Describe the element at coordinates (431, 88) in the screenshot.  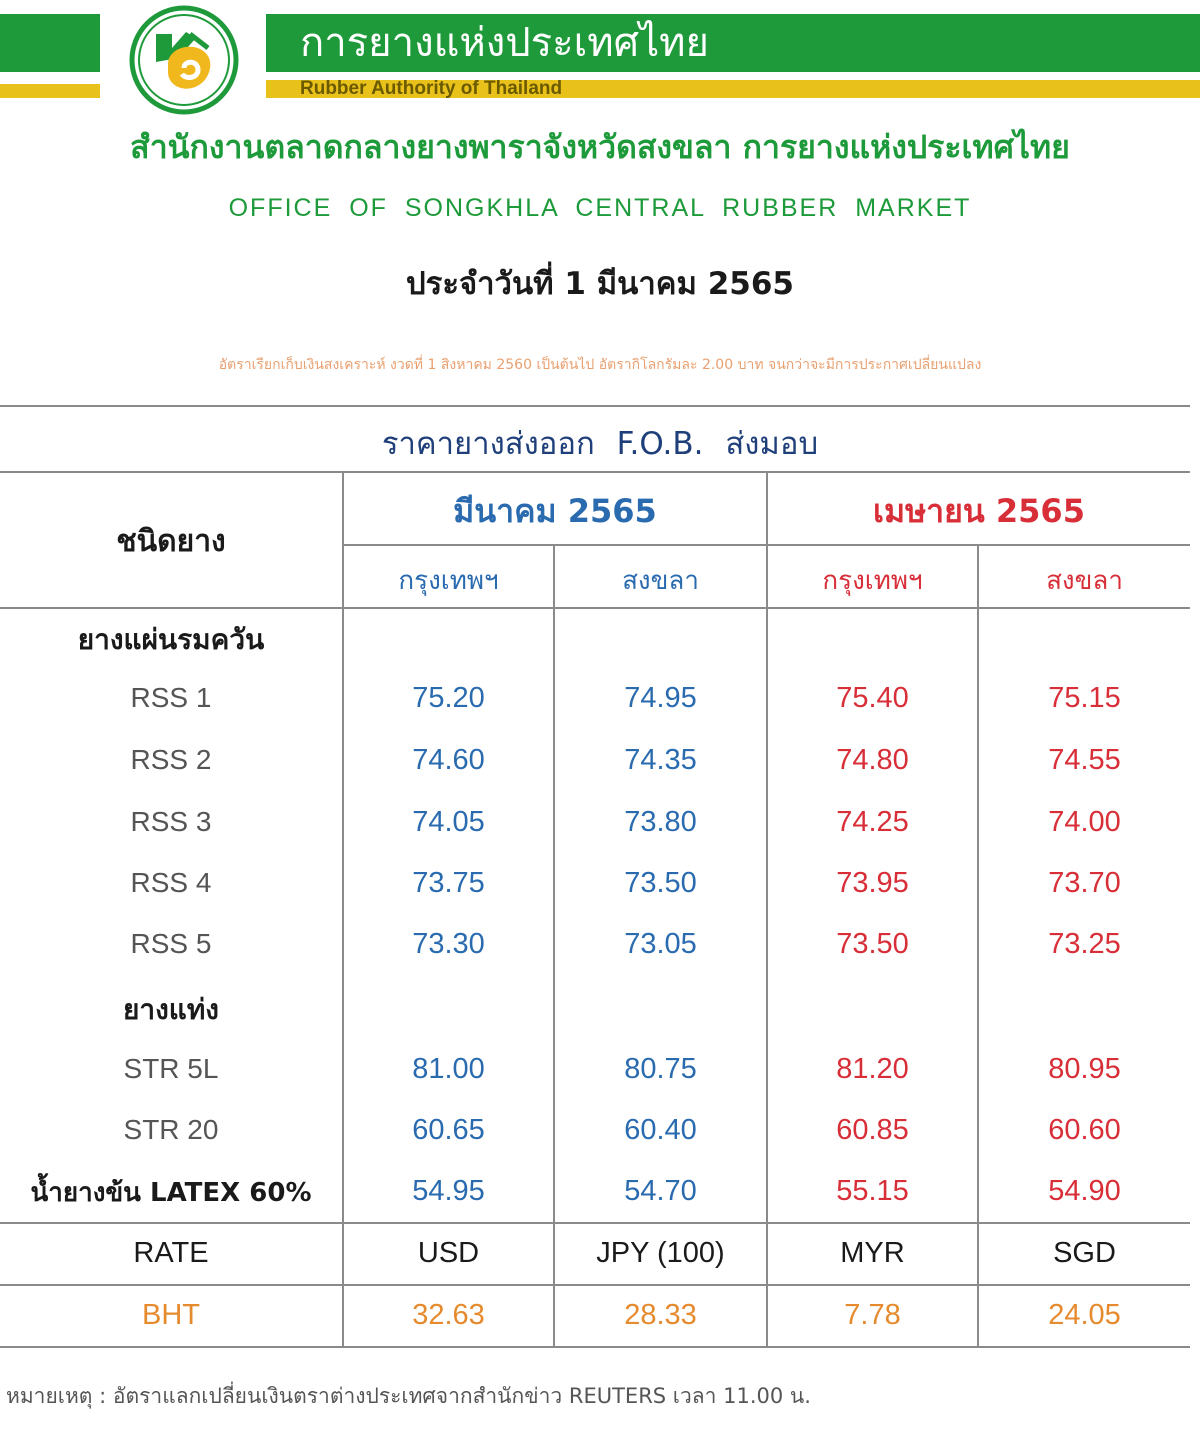
I see `org-name-en: Rubber Authority of Thailand` at that location.